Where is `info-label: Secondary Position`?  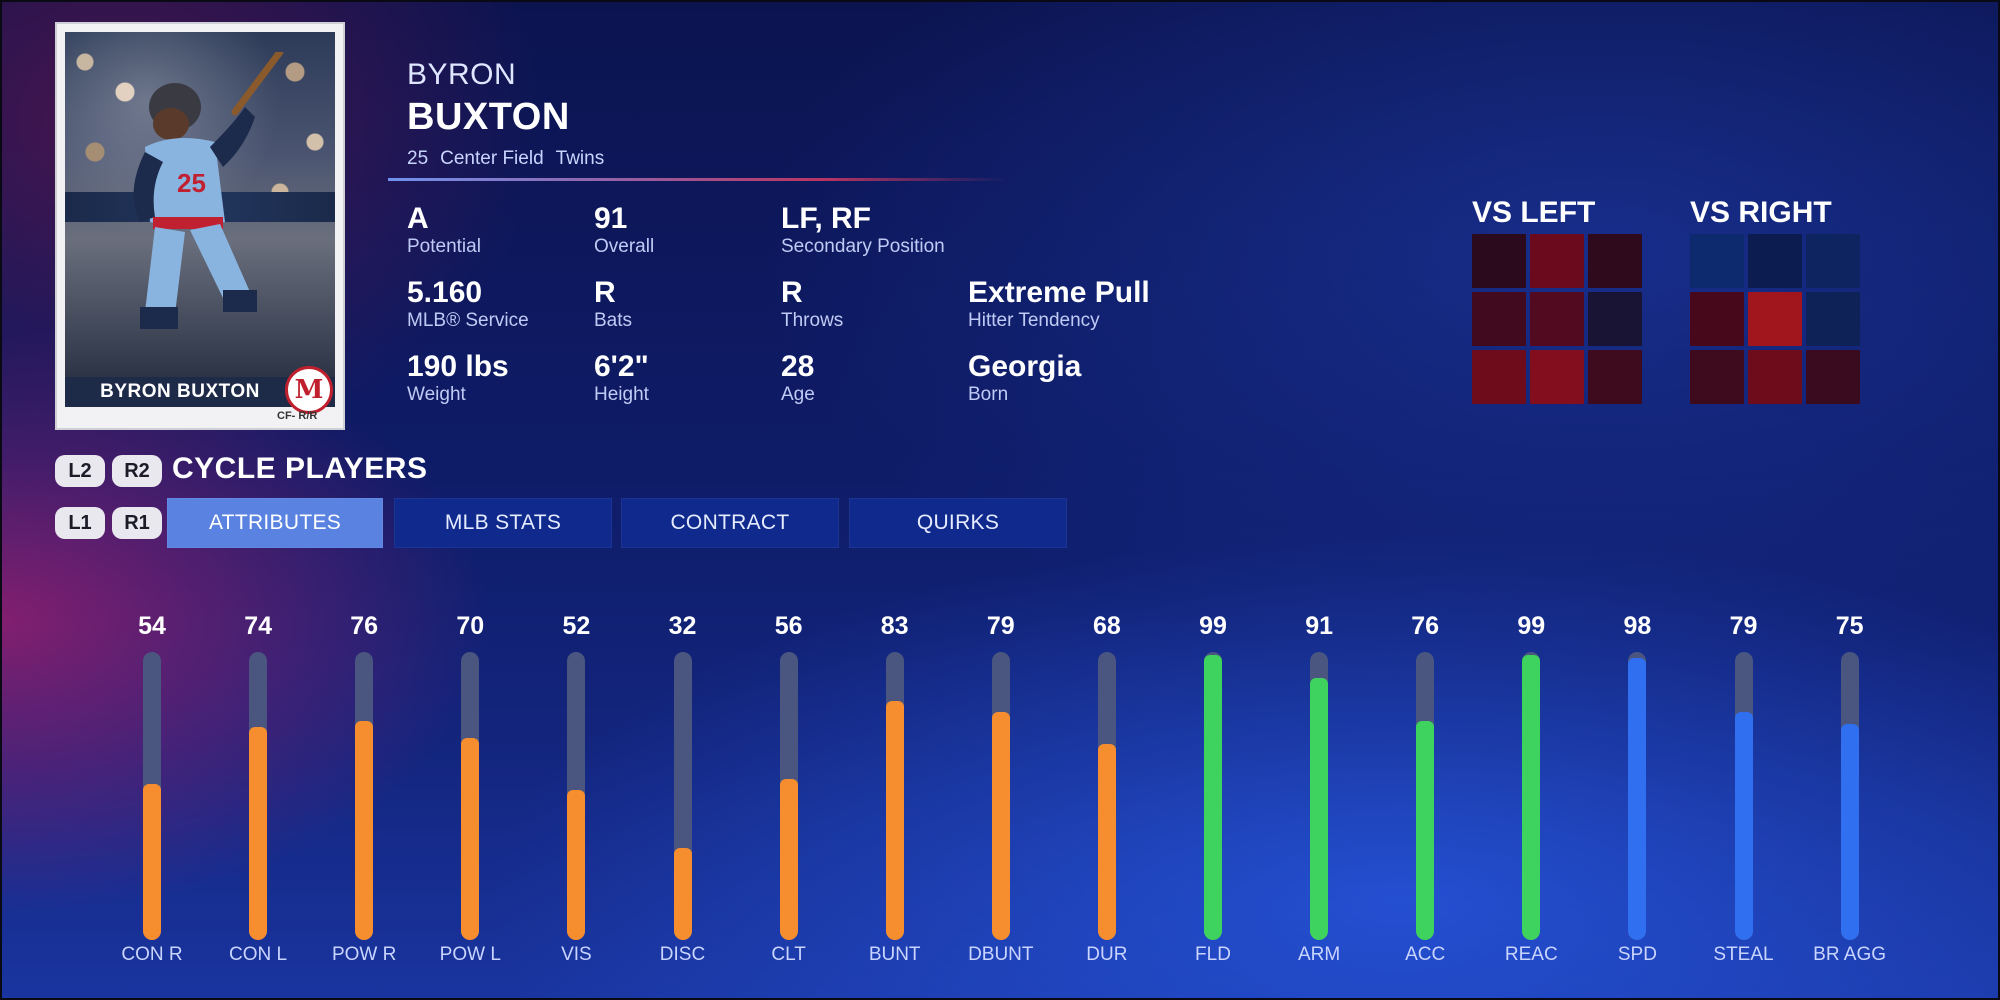 info-label: Secondary Position is located at coordinates (863, 246).